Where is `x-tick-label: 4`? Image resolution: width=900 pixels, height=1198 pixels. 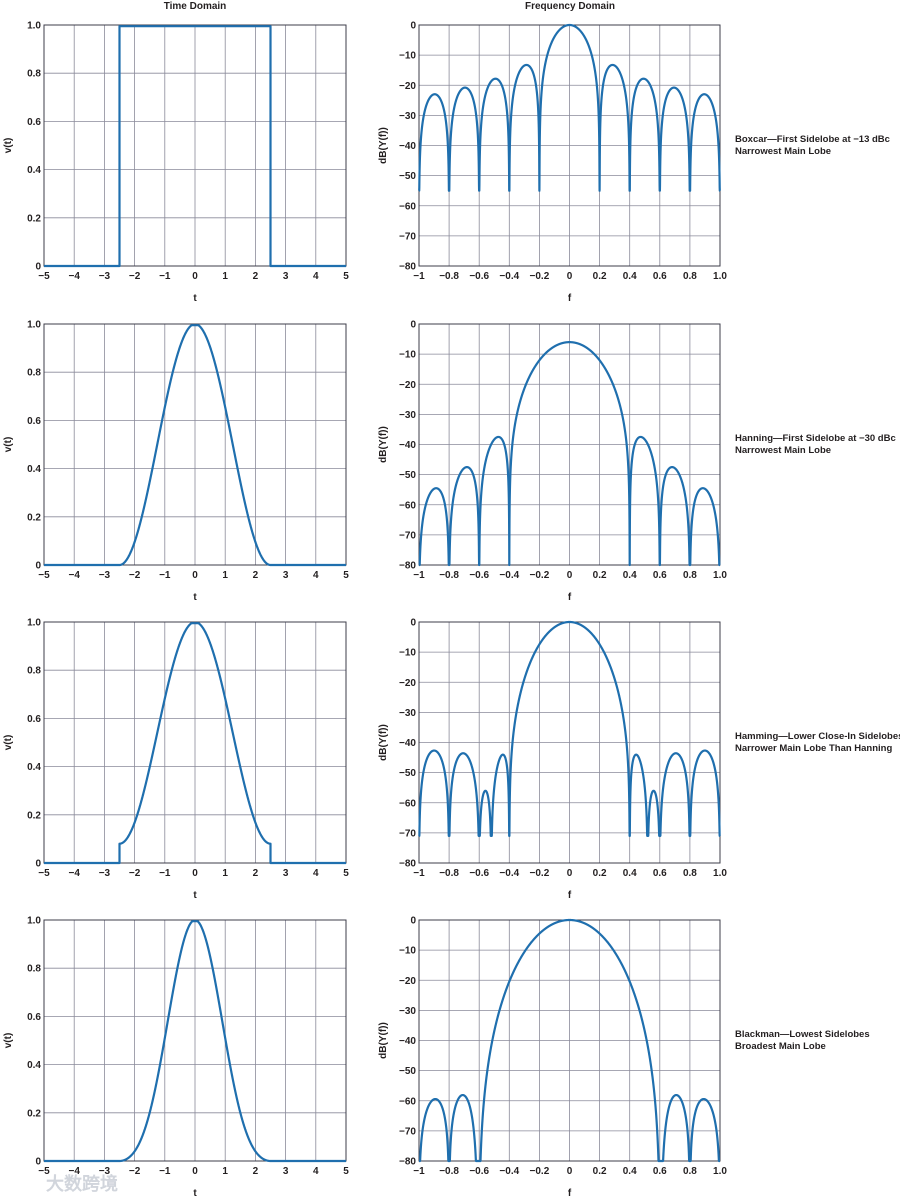 x-tick-label: 4 is located at coordinates (316, 276).